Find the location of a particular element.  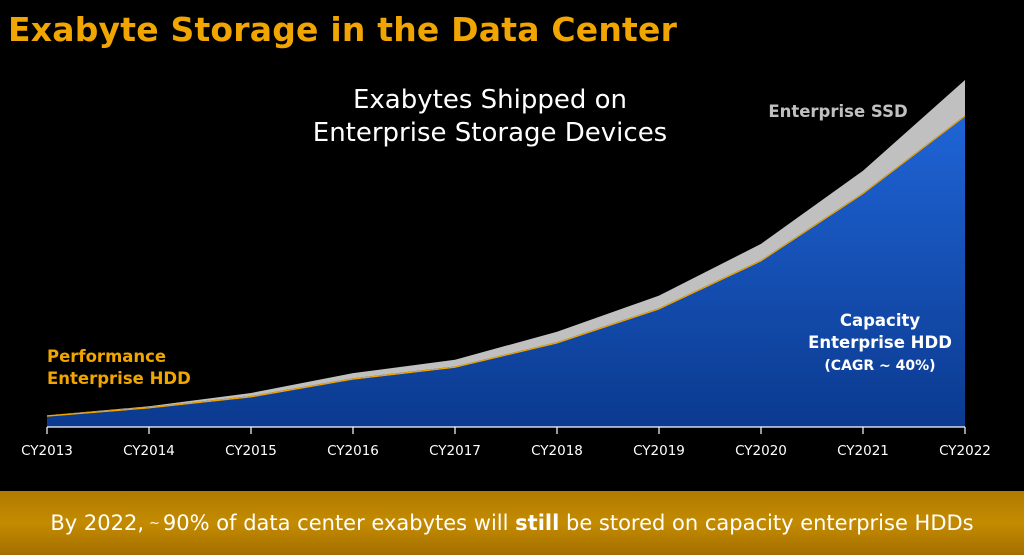

x-tick-label: CY2013 is located at coordinates (47, 451).